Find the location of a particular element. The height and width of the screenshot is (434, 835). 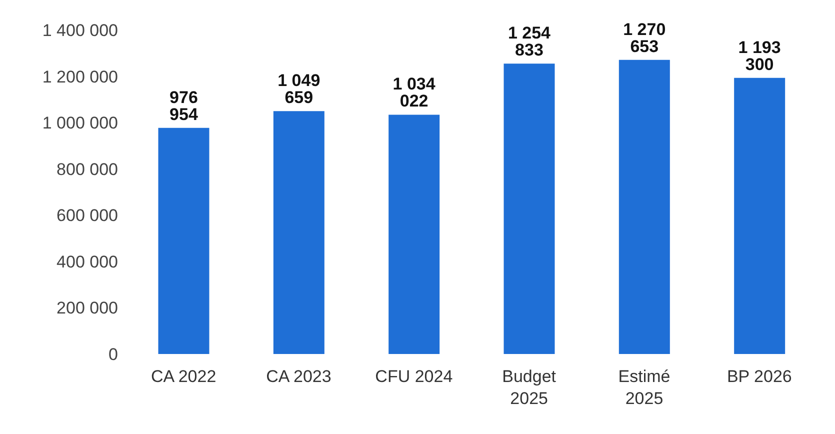

x-tick-label: Budget 2025 is located at coordinates (529, 387).